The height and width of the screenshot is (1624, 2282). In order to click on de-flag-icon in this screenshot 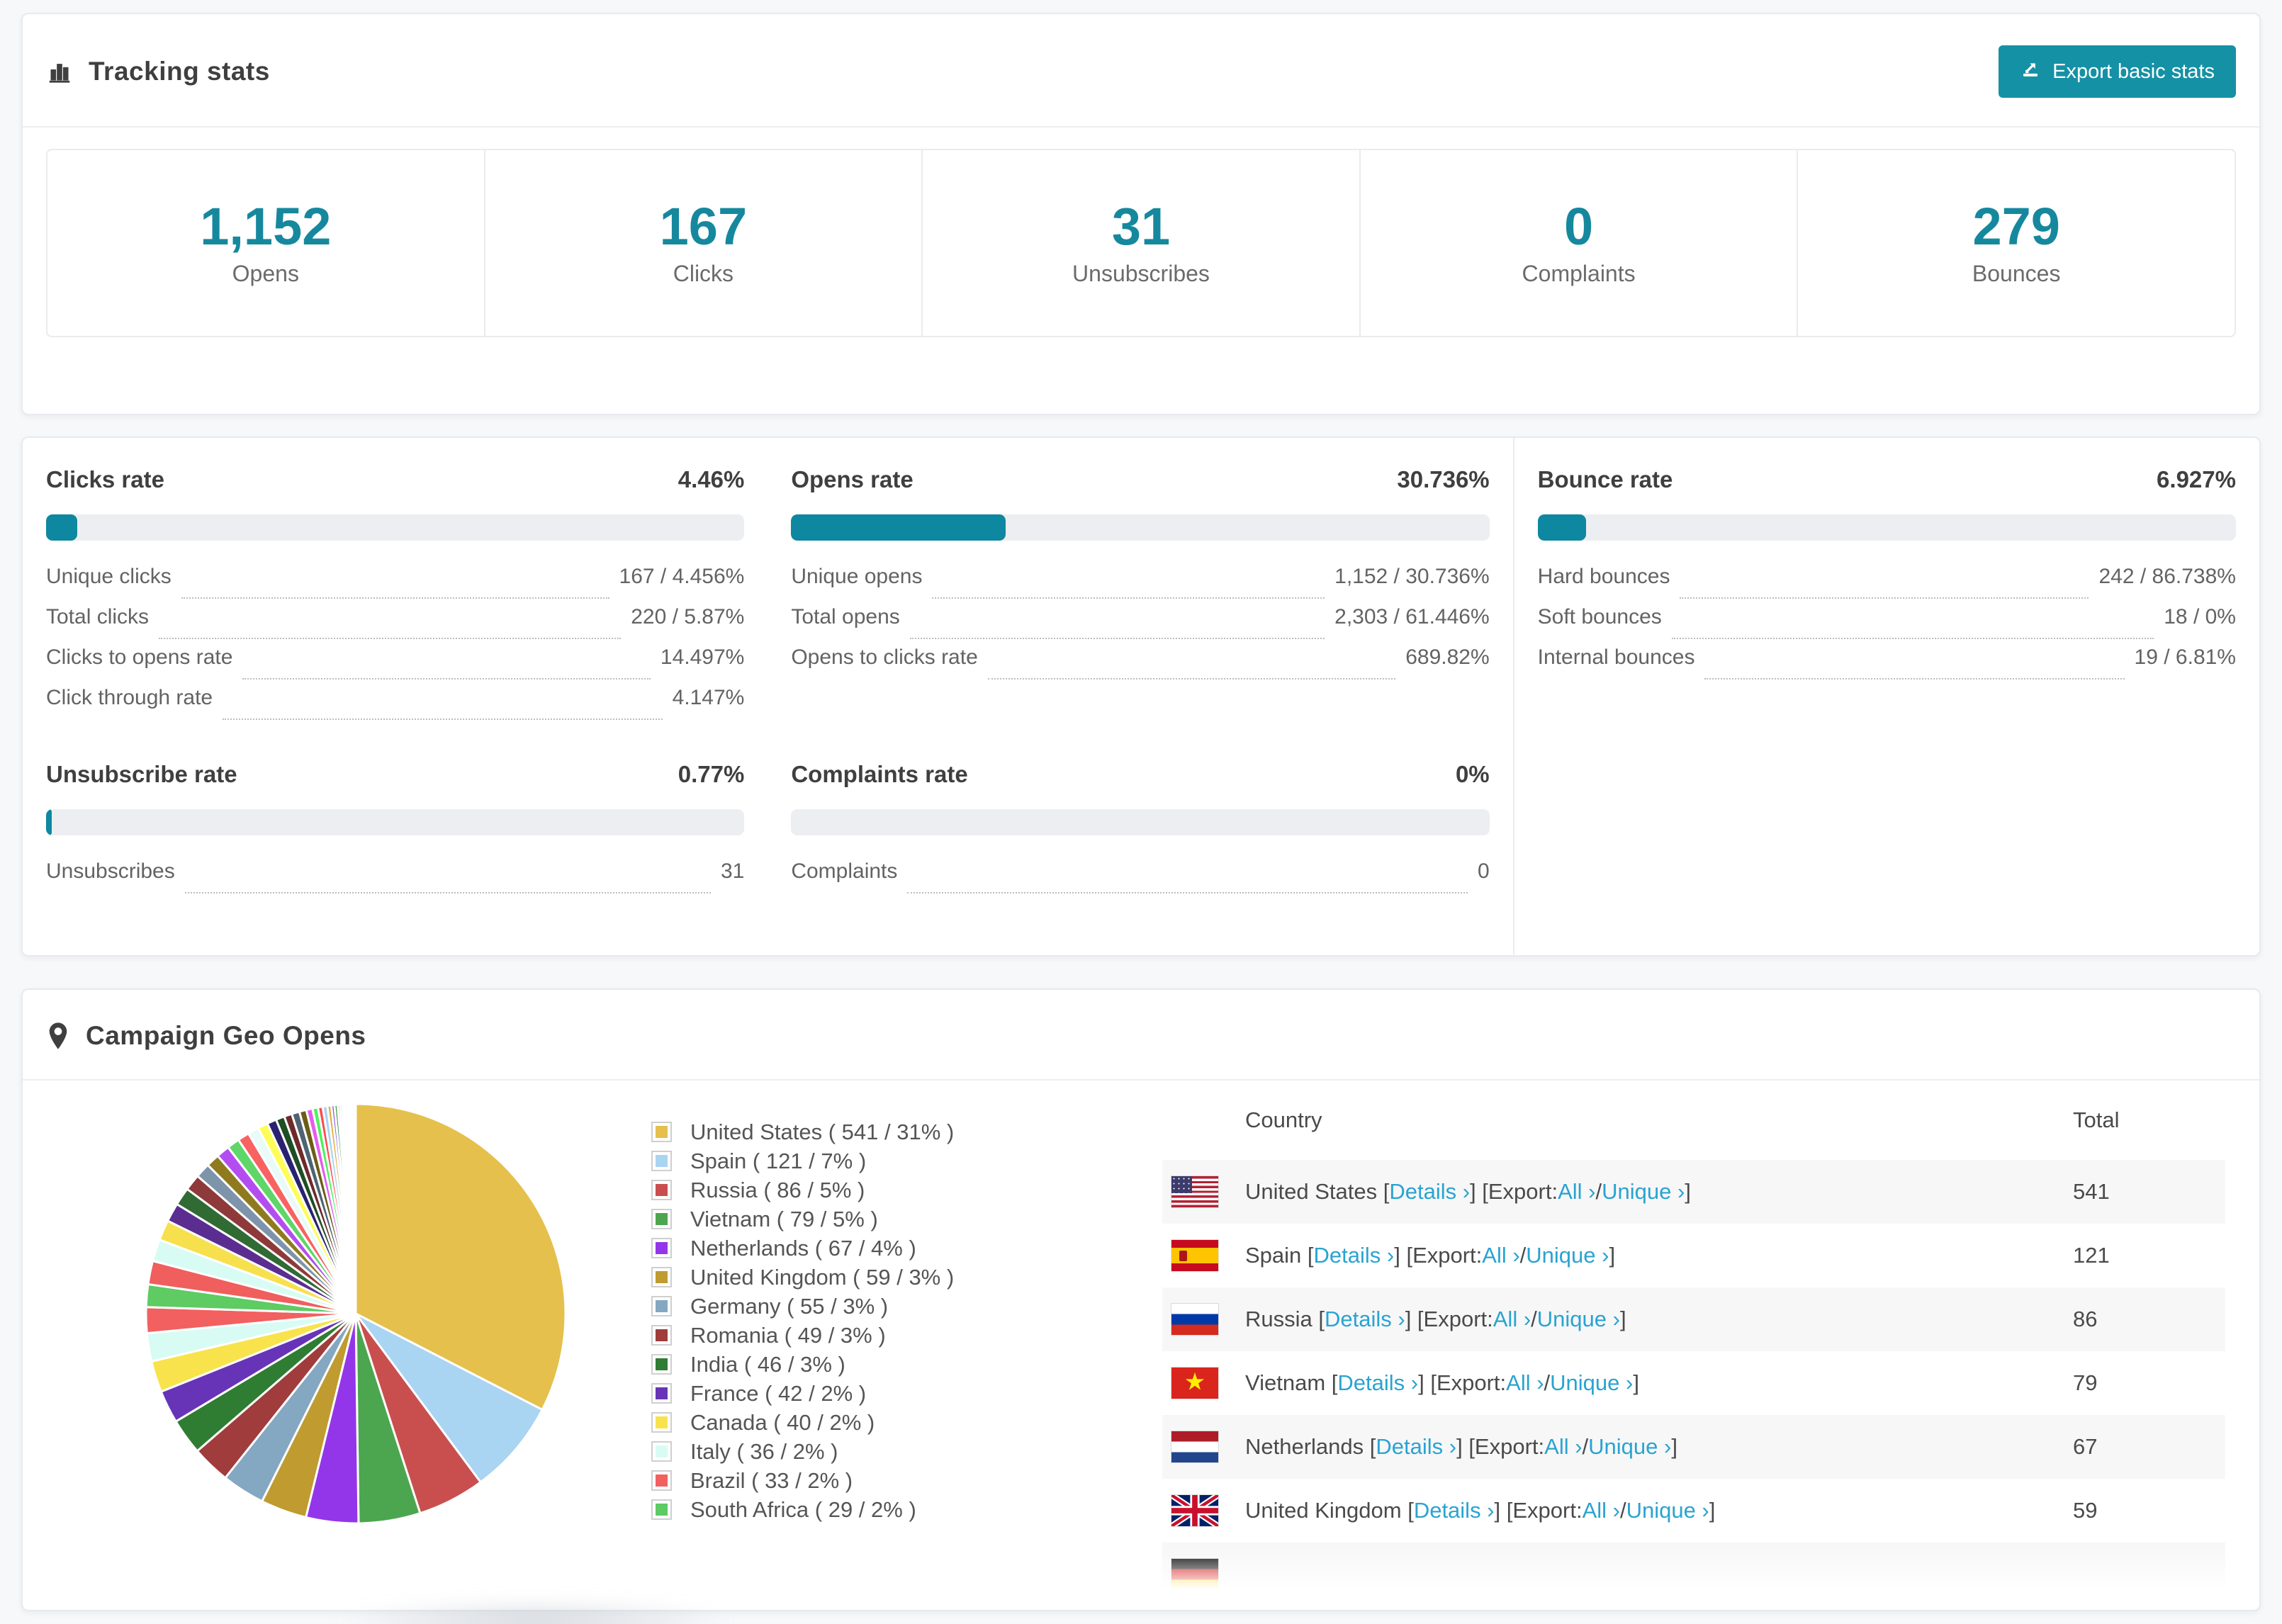, I will do `click(1194, 1575)`.